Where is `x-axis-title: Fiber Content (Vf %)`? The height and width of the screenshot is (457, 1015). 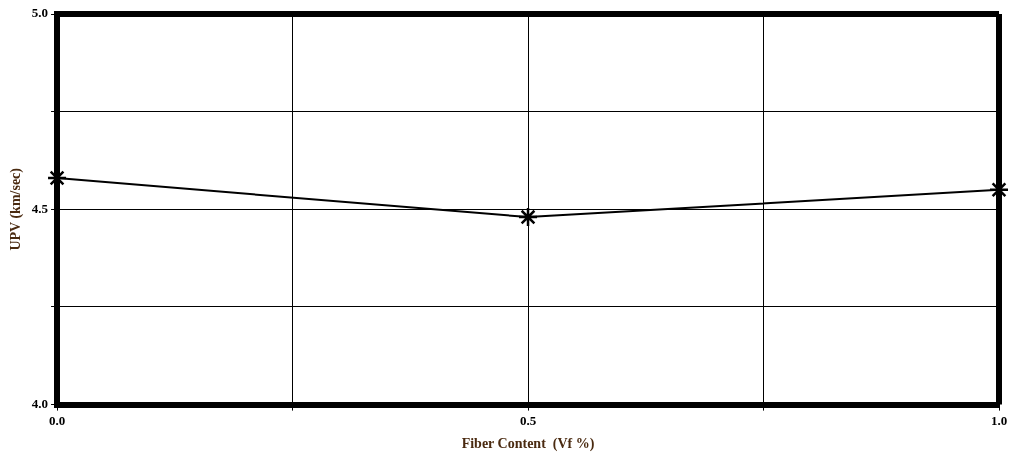 x-axis-title: Fiber Content (Vf %) is located at coordinates (528, 444).